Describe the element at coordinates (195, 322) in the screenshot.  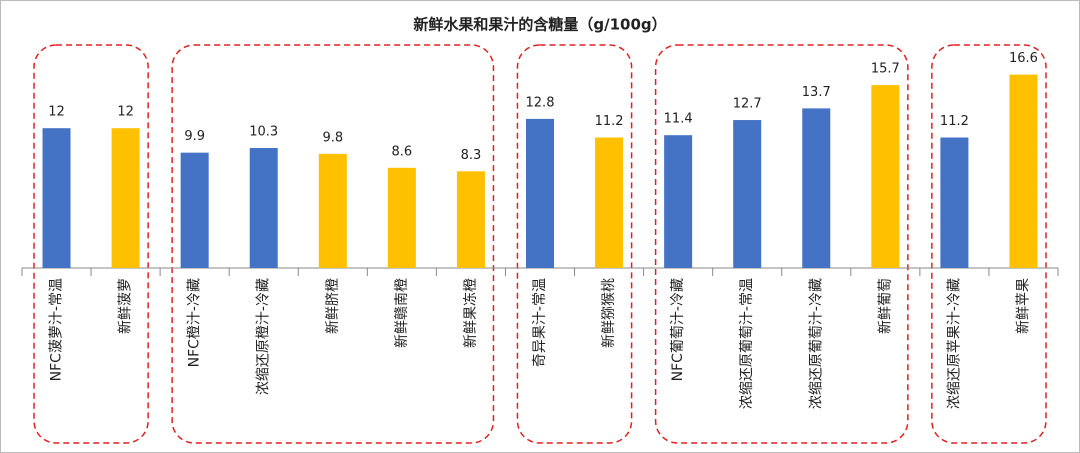
I see `x-tick-label: NFC橙汁-冷藏` at that location.